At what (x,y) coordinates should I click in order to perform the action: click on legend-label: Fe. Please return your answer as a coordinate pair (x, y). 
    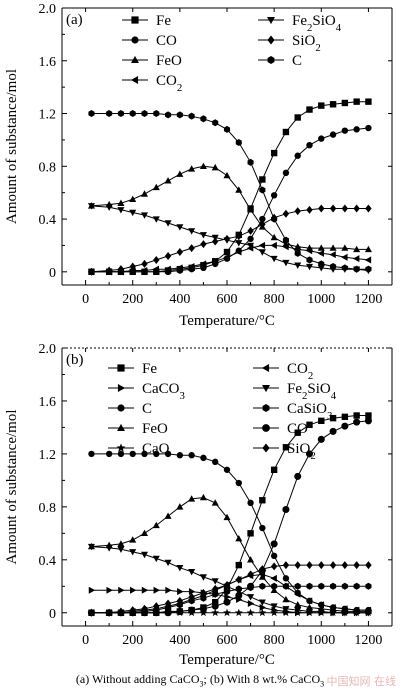
    Looking at the image, I should click on (163, 21).